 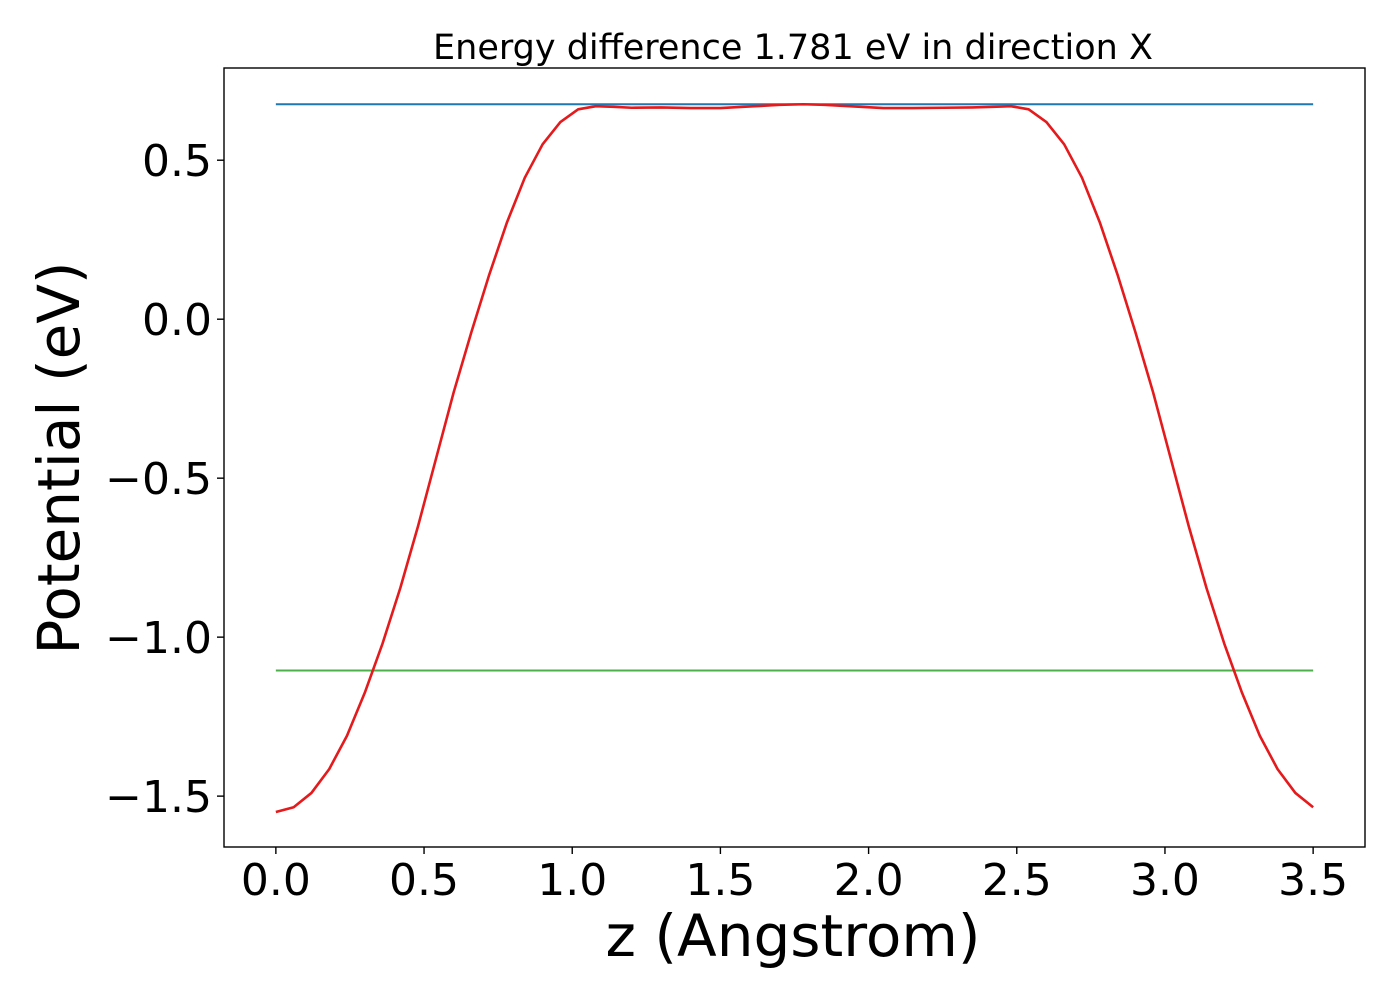 I want to click on x-axis-ticks: 0.0 0.5 1.0 1.5 2.0 2.5 3.0 3.5, so click(x=794, y=876).